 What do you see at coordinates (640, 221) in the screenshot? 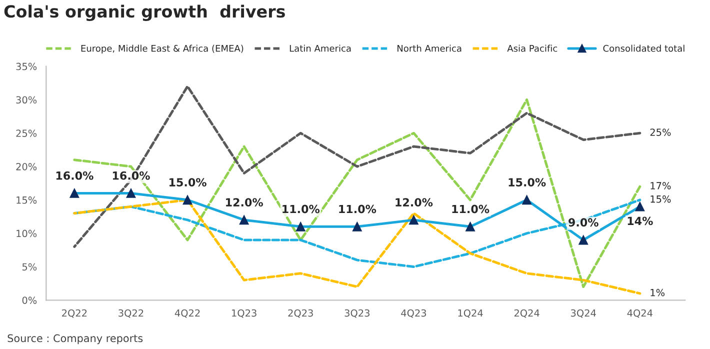
I see `data-label: 14%` at bounding box center [640, 221].